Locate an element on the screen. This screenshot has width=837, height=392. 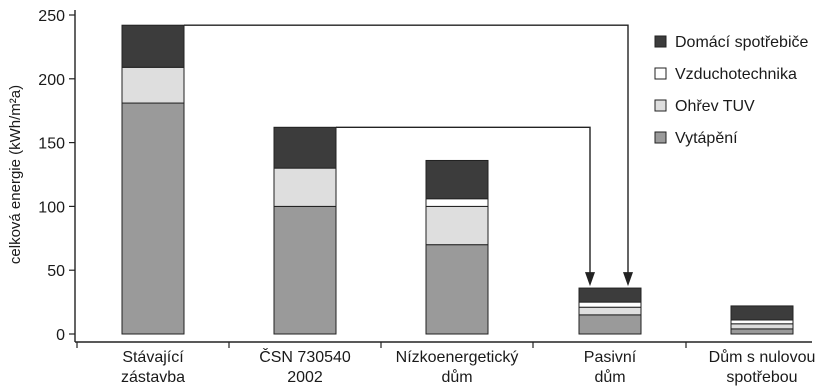
y-tick-label: 50 is located at coordinates (56, 271).